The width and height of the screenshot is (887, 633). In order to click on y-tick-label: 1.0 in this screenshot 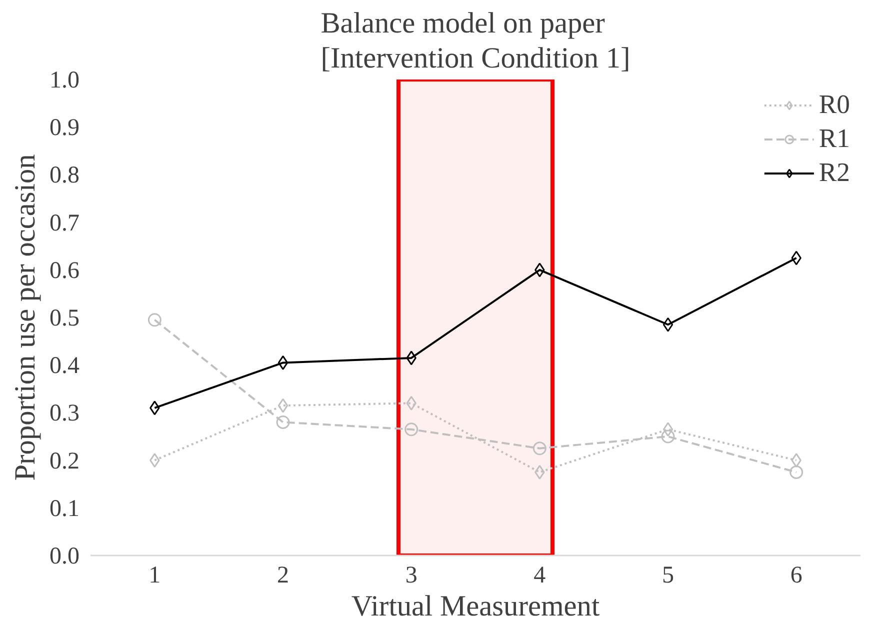, I will do `click(65, 81)`.